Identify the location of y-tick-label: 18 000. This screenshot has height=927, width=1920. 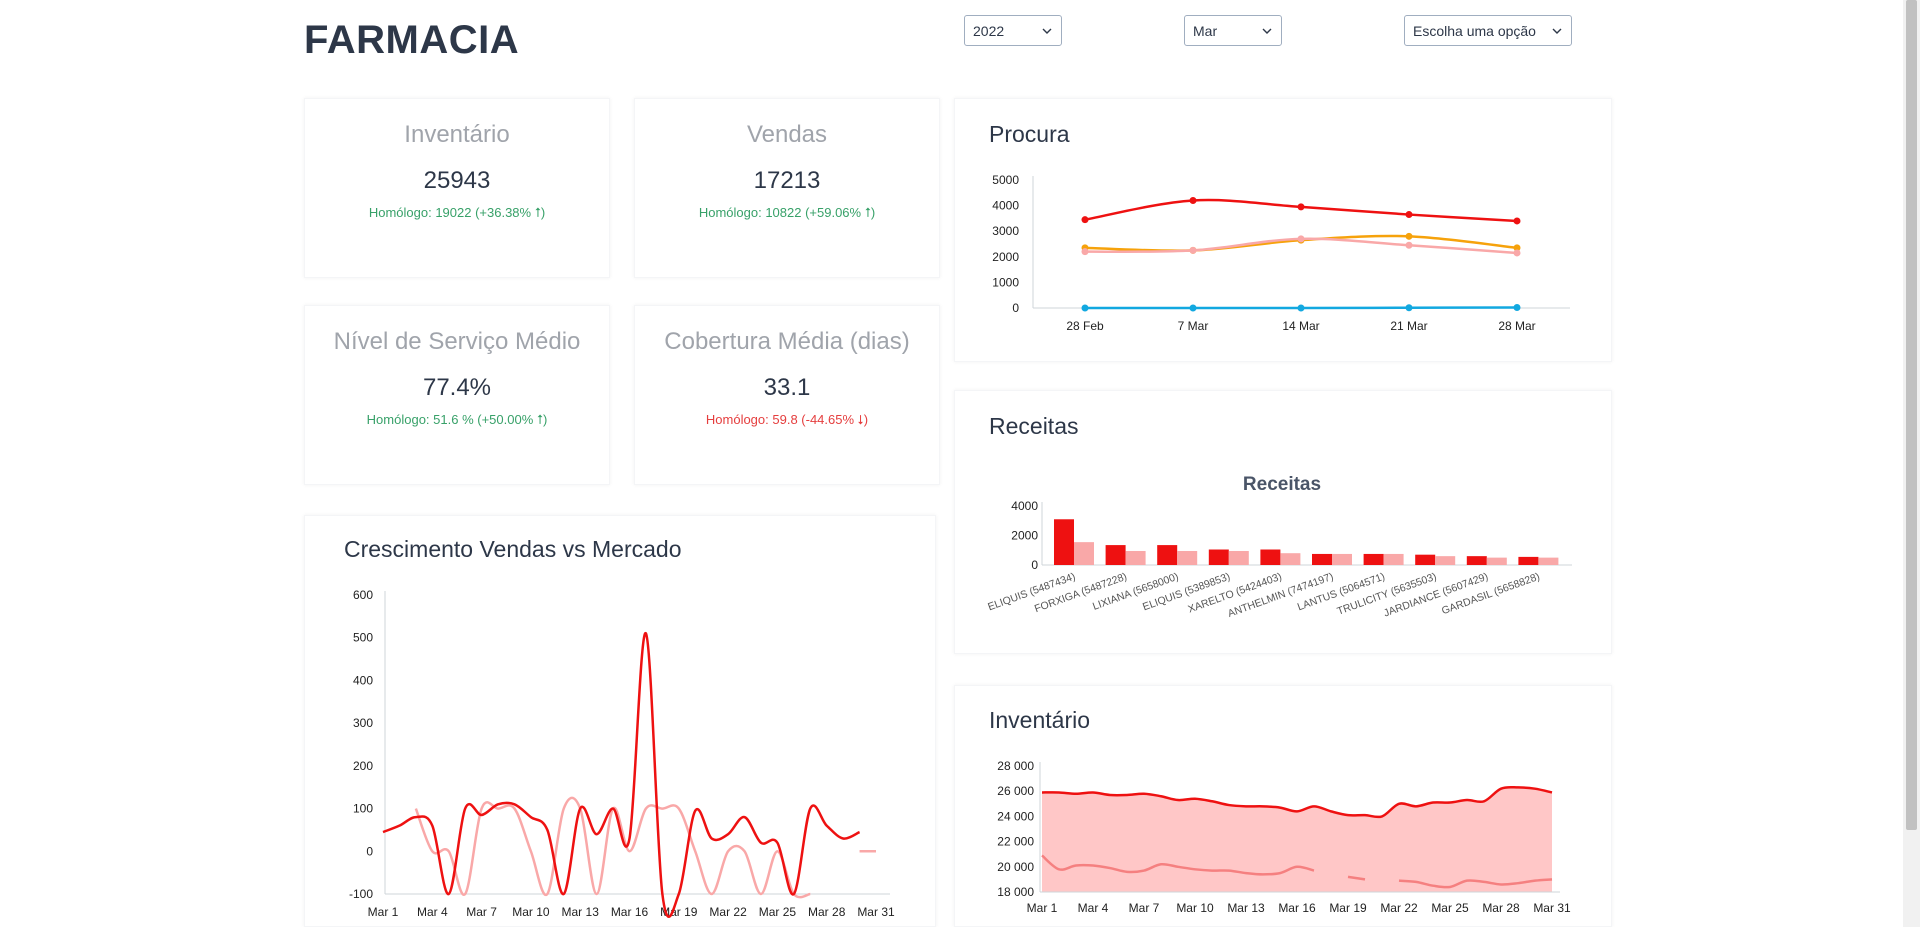
(1015, 892).